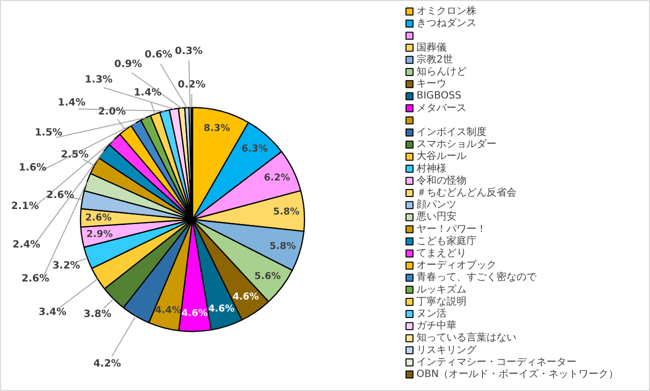 This screenshot has height=391, width=650. I want to click on data-label: 6.2%, so click(277, 178).